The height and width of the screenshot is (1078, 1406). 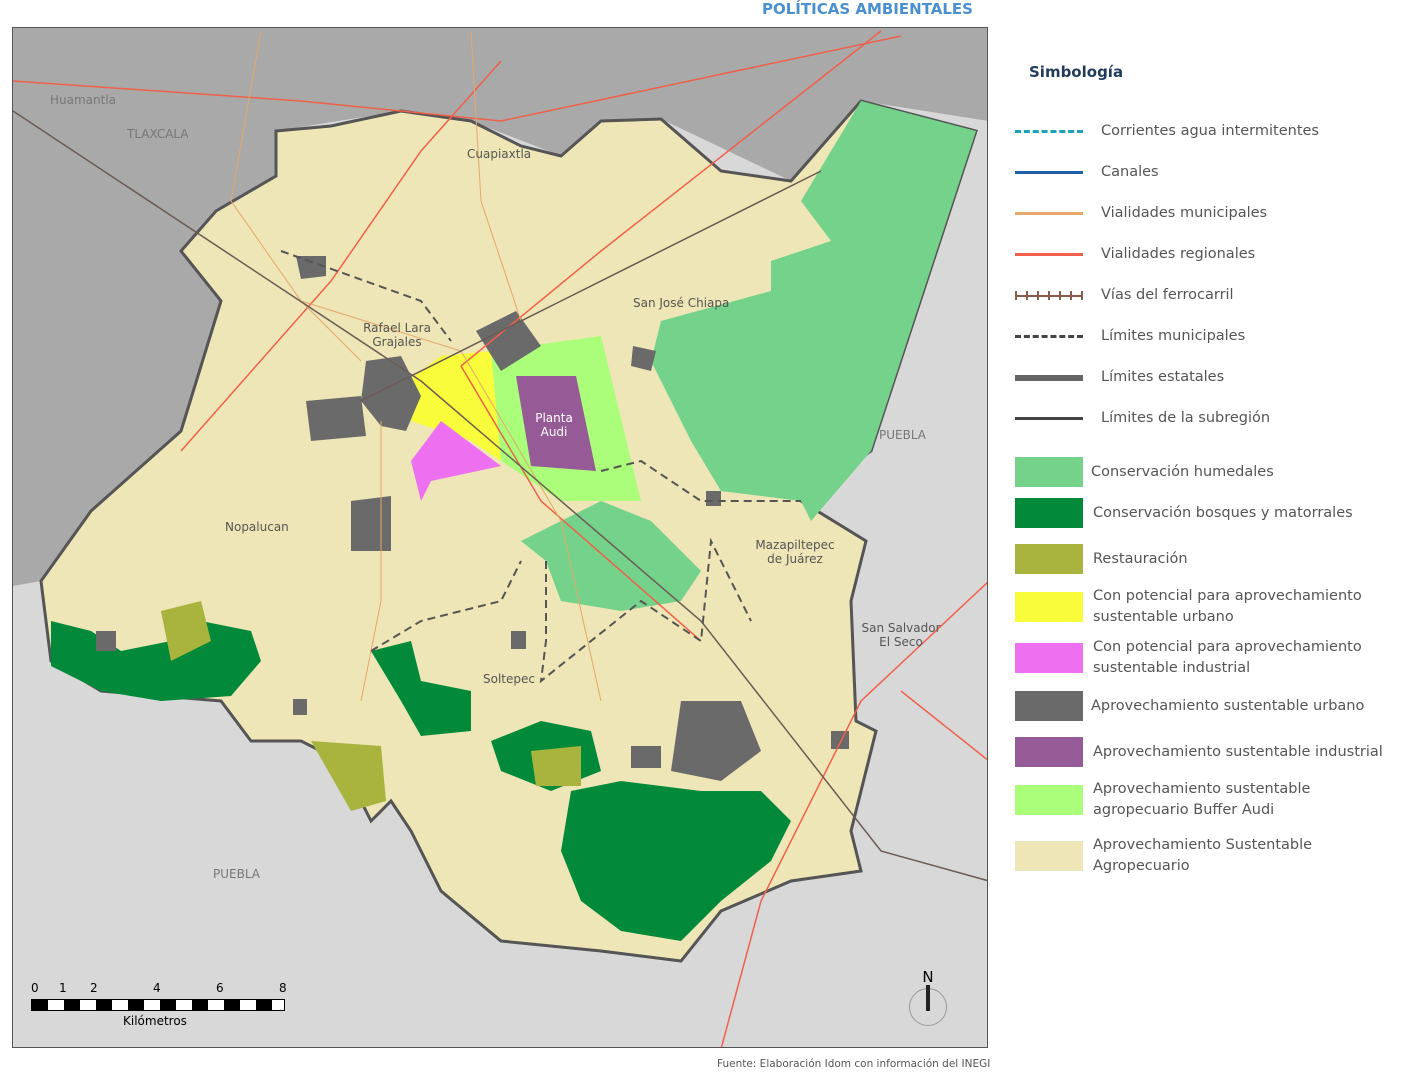 I want to click on railway-swatch, so click(x=1049, y=295).